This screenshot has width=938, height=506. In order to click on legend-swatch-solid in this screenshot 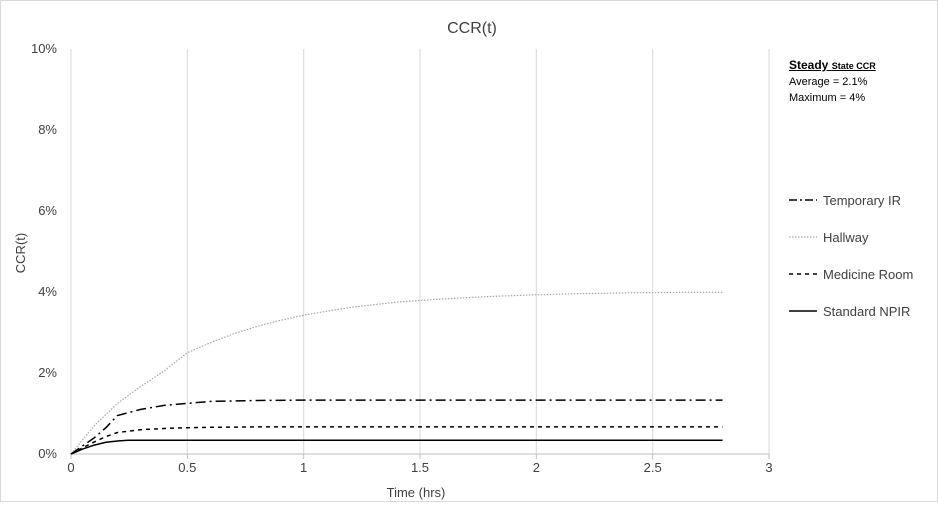, I will do `click(803, 311)`.